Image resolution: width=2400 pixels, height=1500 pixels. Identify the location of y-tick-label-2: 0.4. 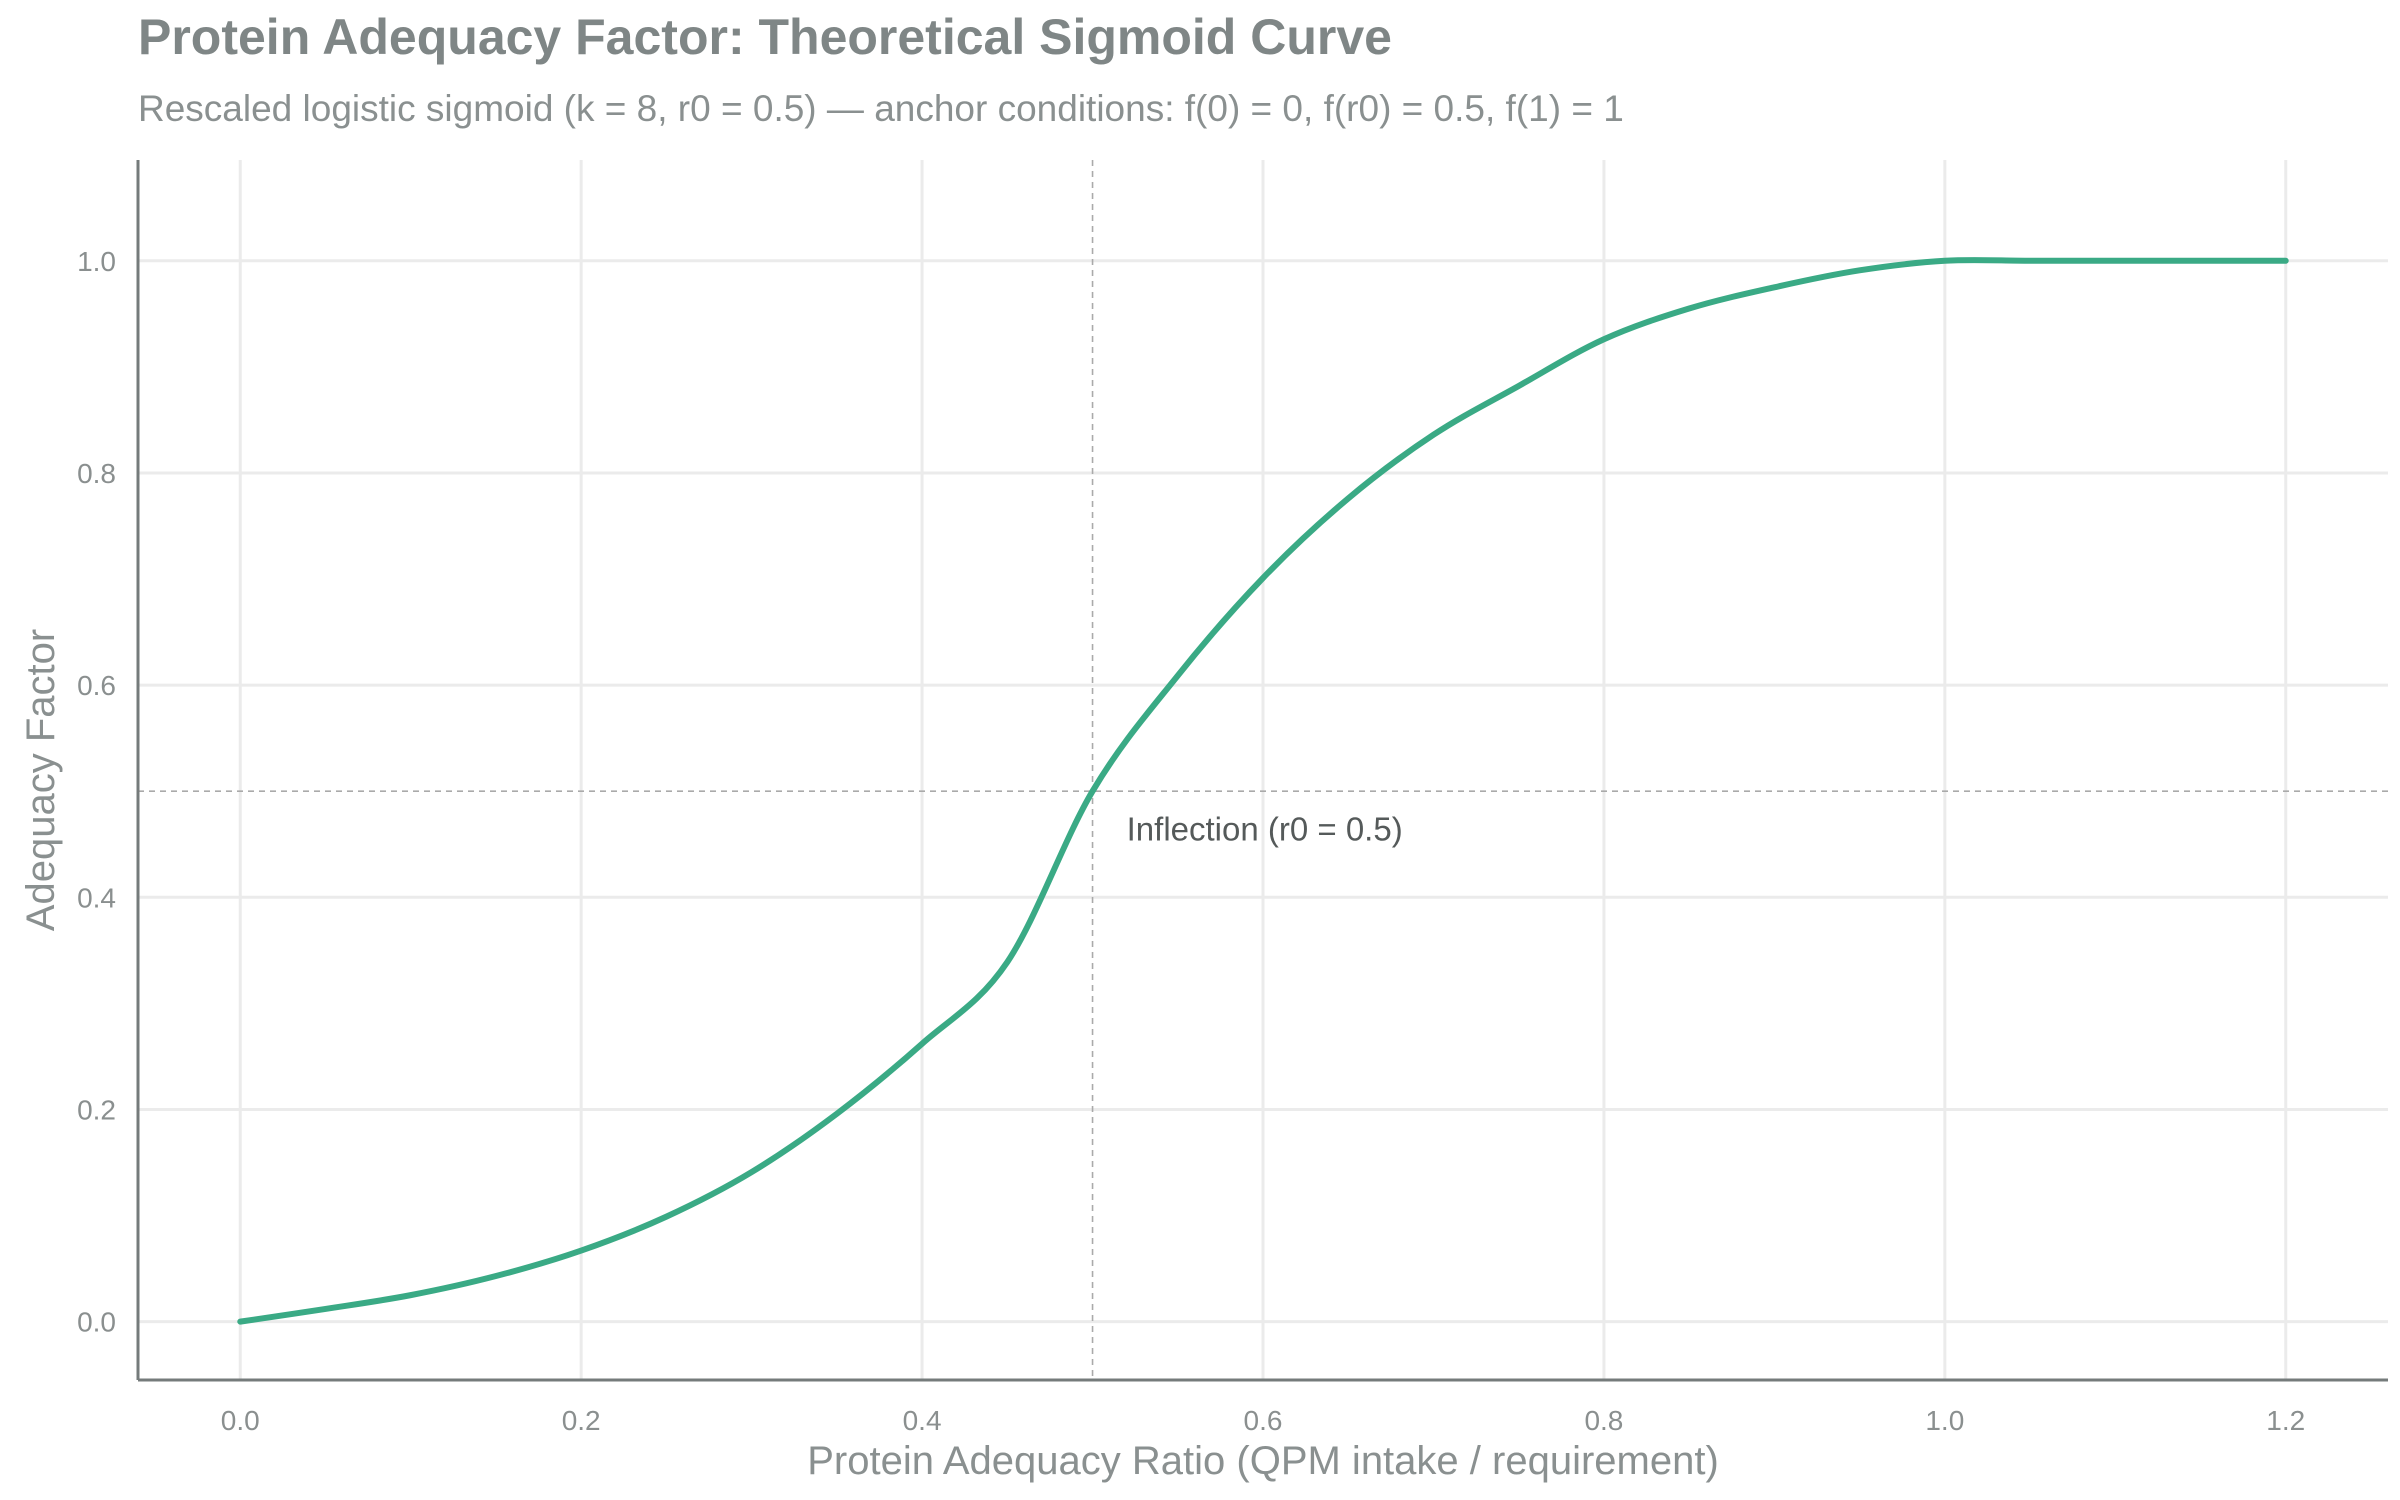
(96, 897).